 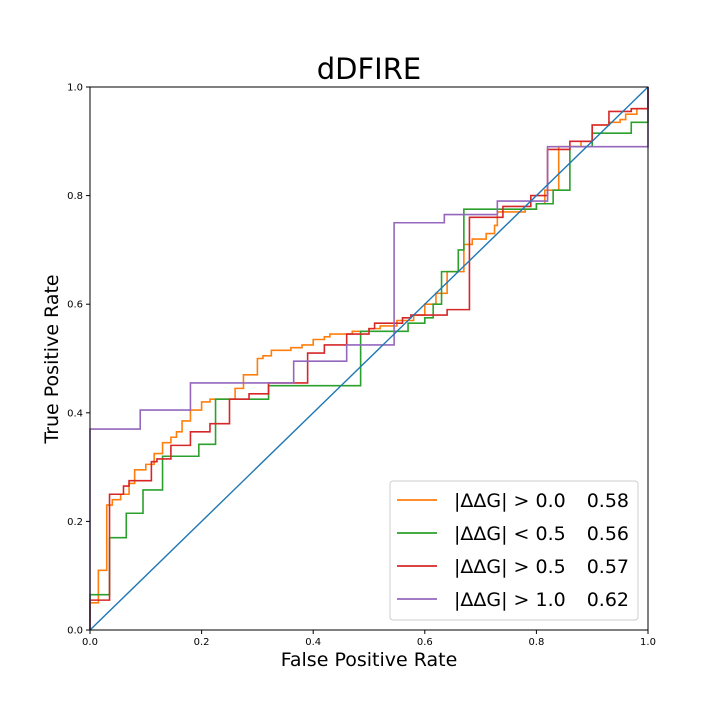 I want to click on x-tick-label: 0.2, so click(x=202, y=642).